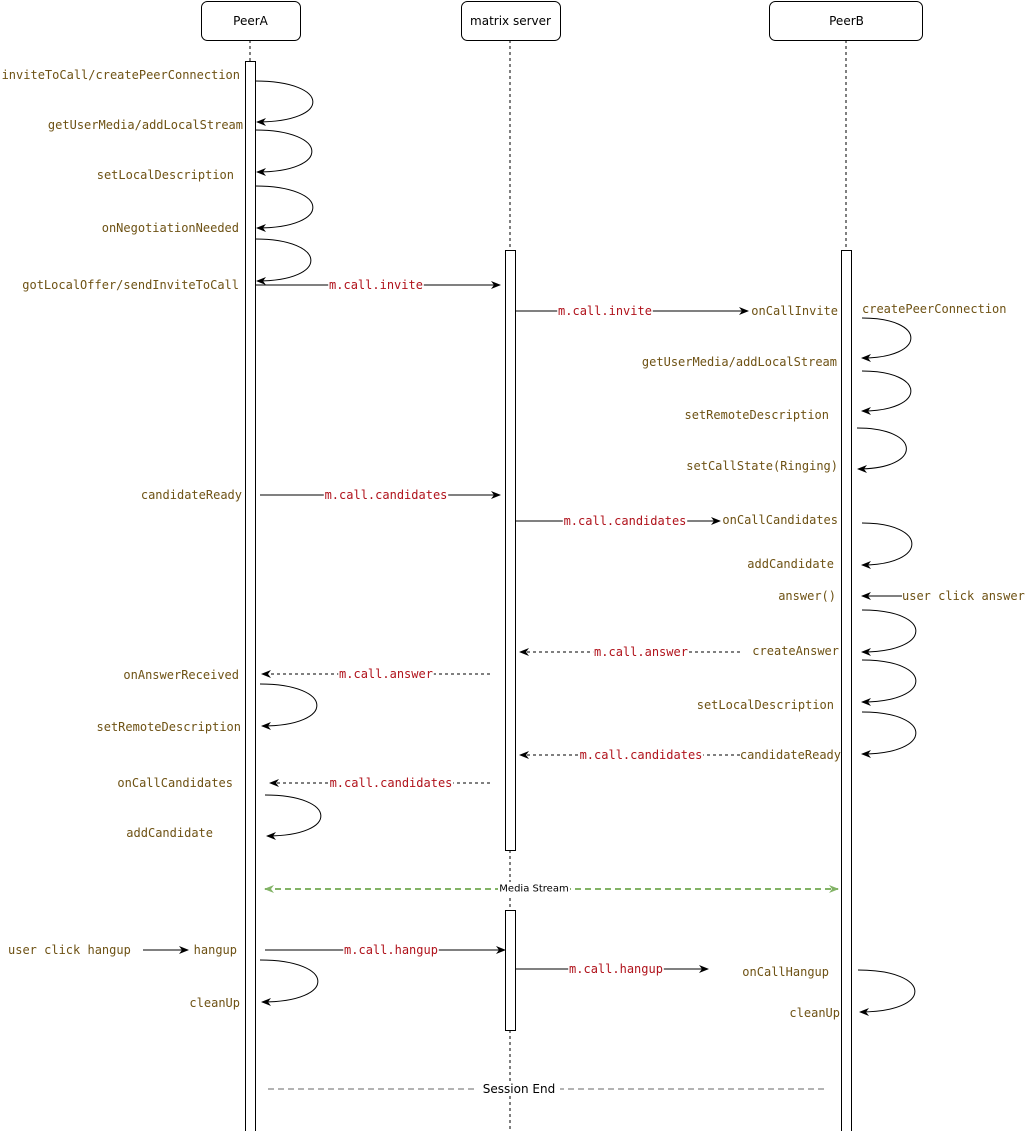 The height and width of the screenshot is (1131, 1031). Describe the element at coordinates (739, 362) in the screenshot. I see `peerB-label: getUserMedia/addLocalStream` at that location.